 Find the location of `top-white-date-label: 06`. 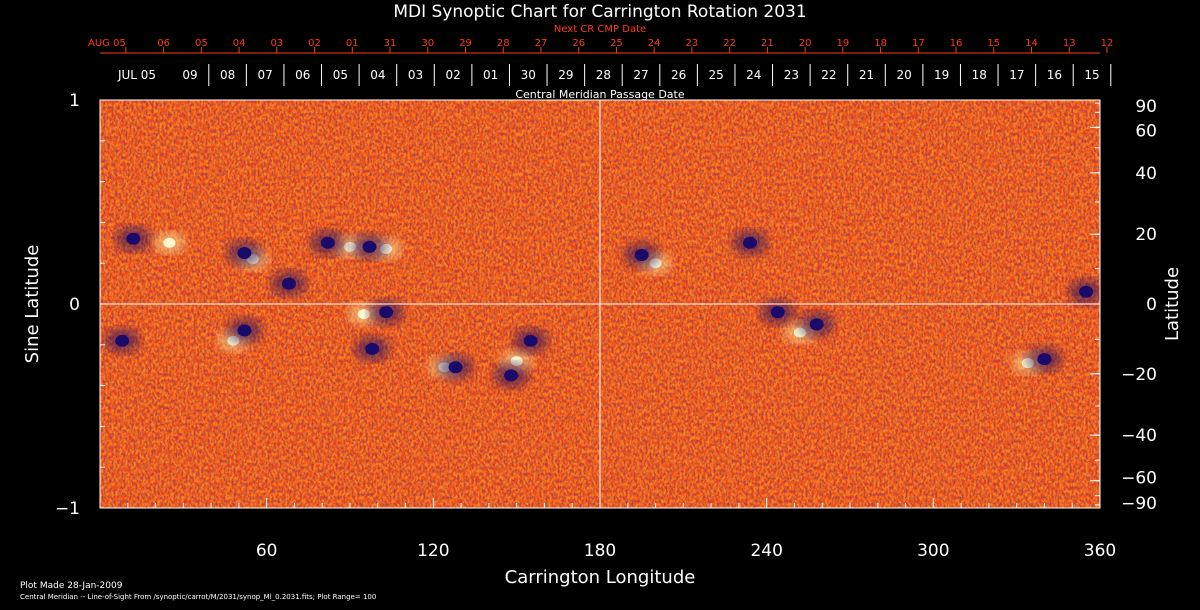

top-white-date-label: 06 is located at coordinates (302, 75).